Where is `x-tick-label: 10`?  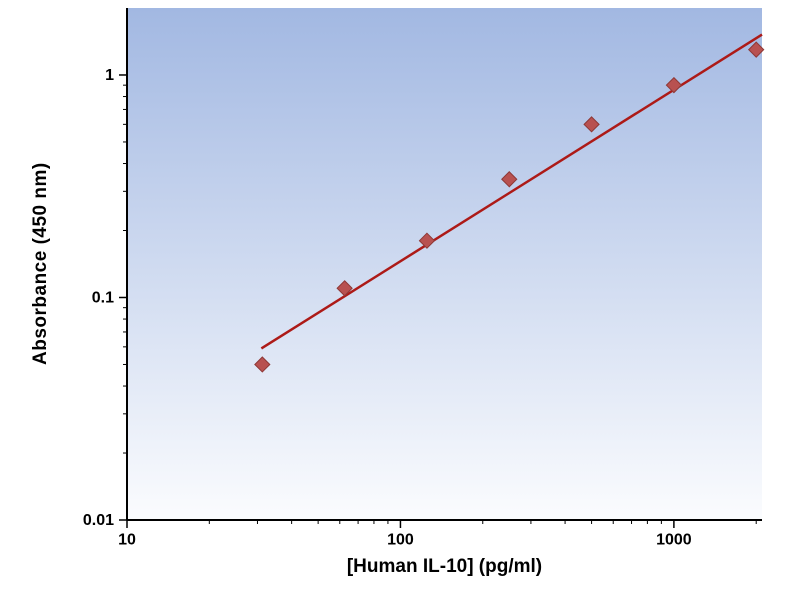 x-tick-label: 10 is located at coordinates (127, 539).